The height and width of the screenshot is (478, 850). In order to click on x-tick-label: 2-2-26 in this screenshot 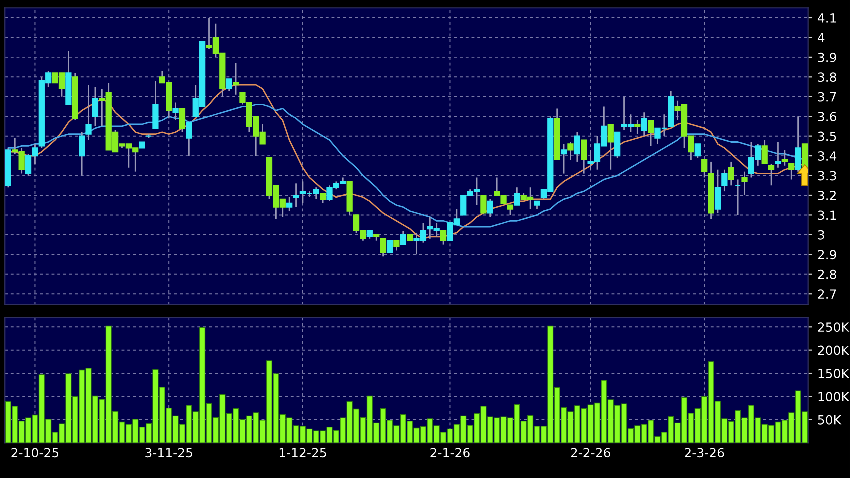, I will do `click(590, 453)`.